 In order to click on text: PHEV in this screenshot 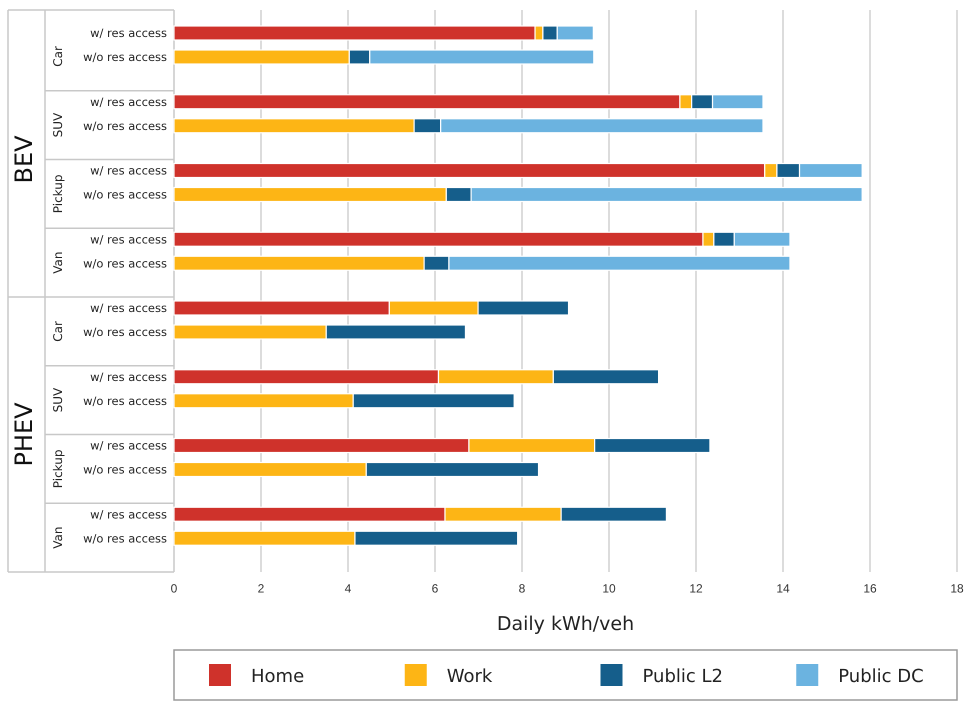, I will do `click(24, 434)`.